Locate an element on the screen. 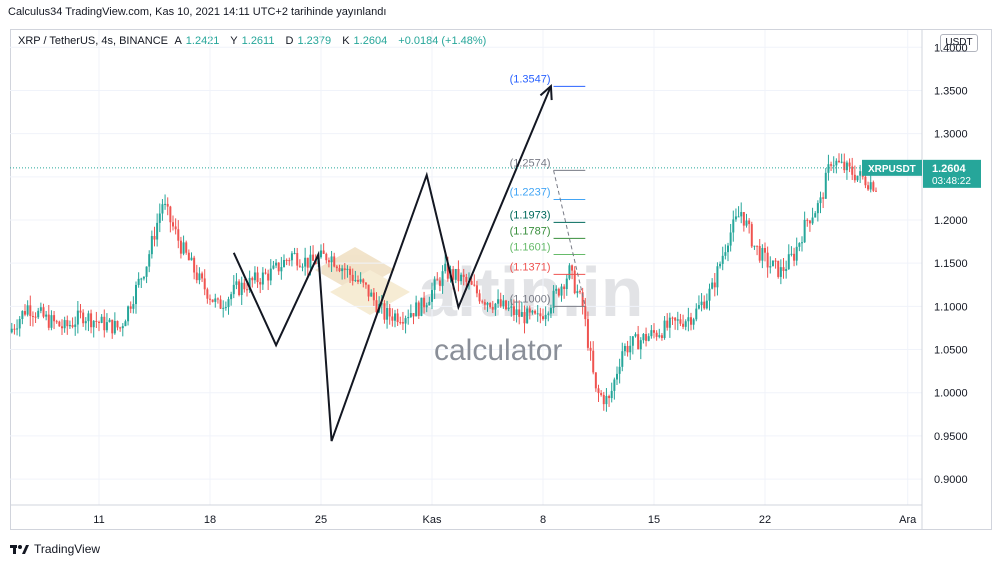 This screenshot has height=568, width=1002. y-tick-label: 1.2000 is located at coordinates (951, 221).